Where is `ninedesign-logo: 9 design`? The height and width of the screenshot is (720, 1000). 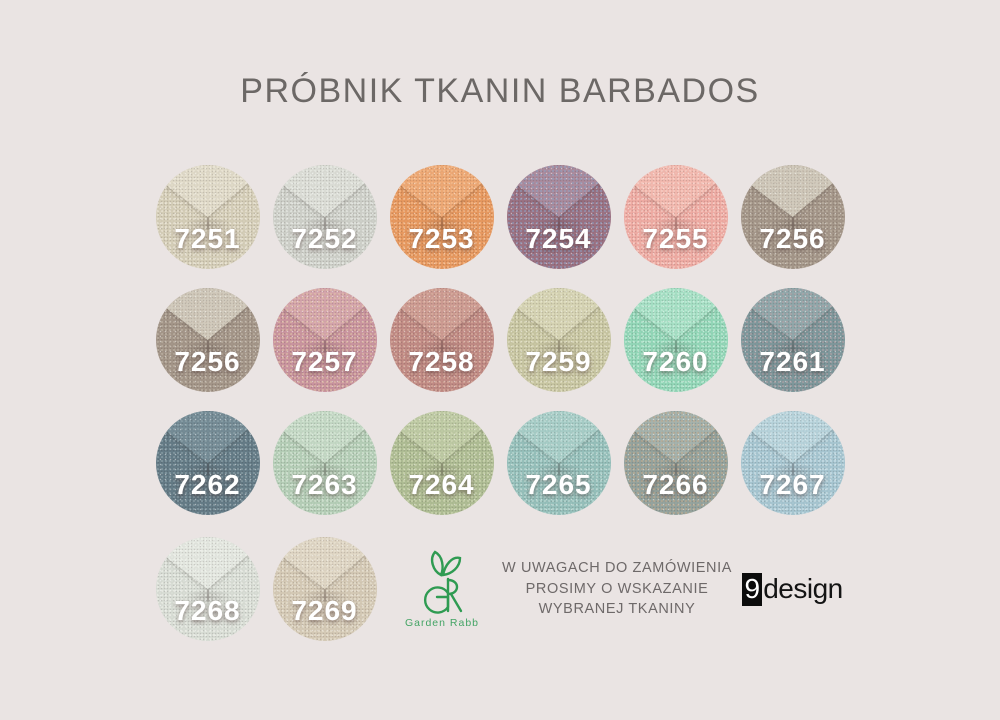
ninedesign-logo: 9 design is located at coordinates (793, 589).